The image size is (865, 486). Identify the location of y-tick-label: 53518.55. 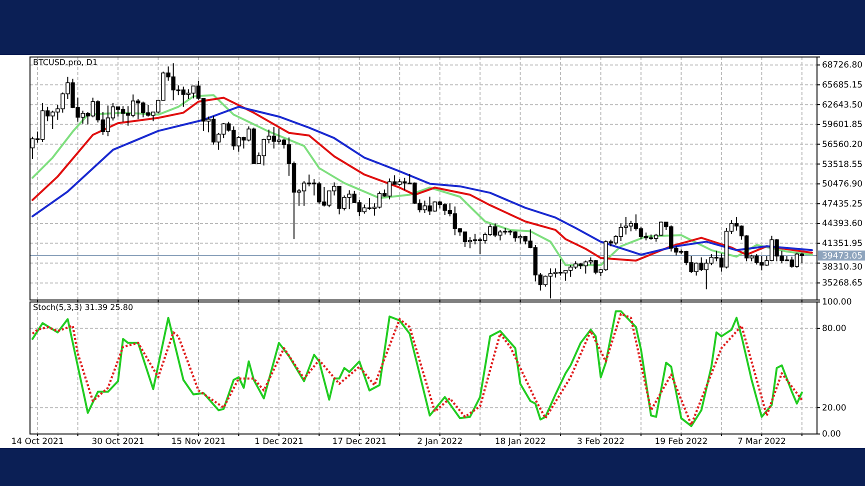
(842, 165).